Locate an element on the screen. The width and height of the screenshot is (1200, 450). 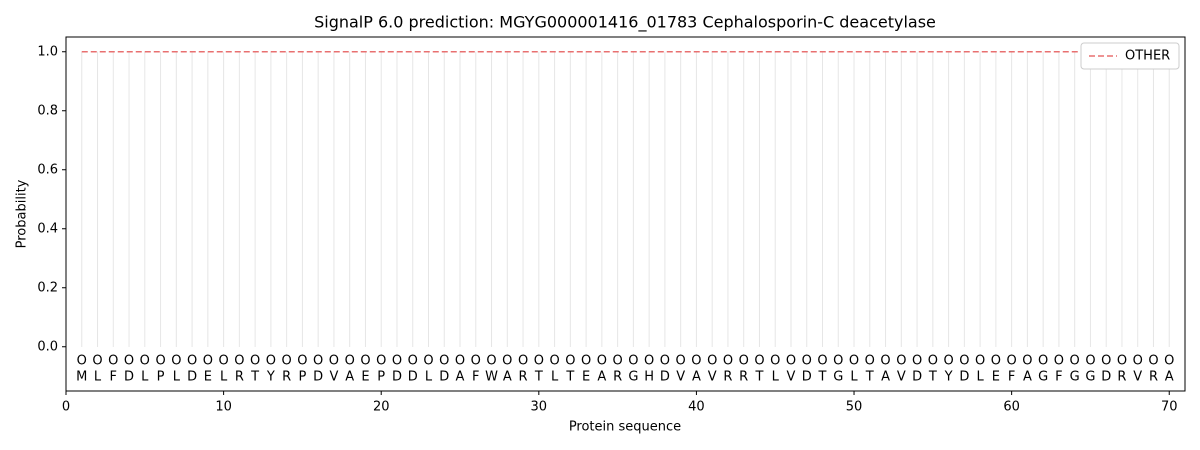
x-axis-label: Protein sequence is located at coordinates (625, 427).